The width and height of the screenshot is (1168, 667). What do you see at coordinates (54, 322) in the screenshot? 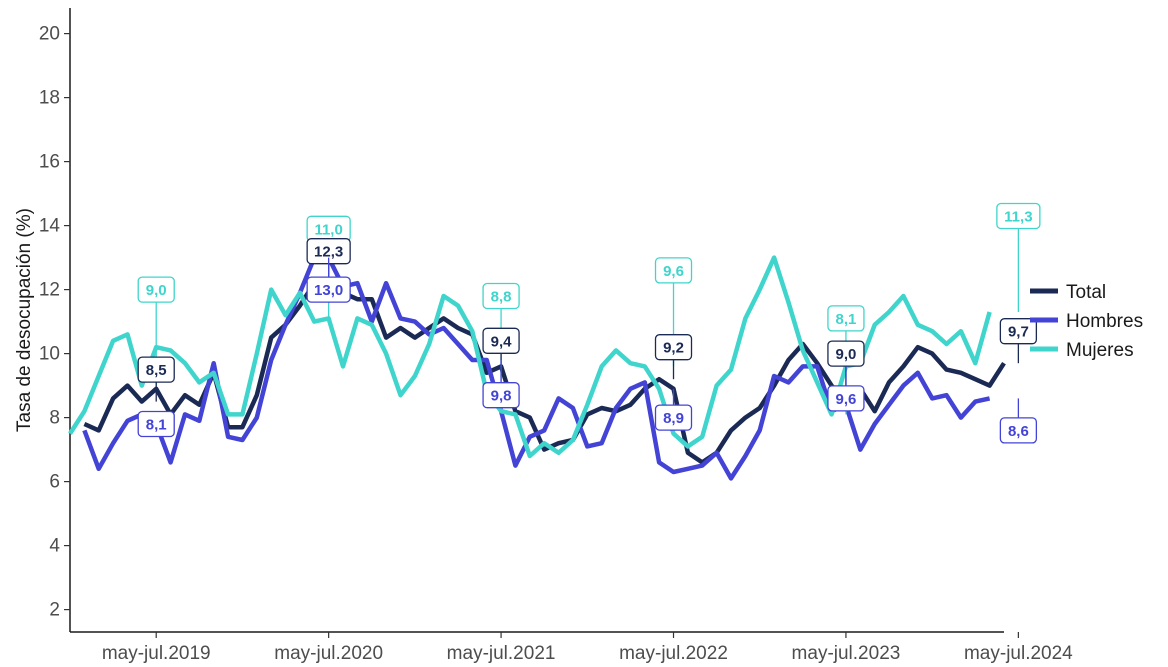
I see `y-axis-ticks: 2 4 6 8 10 12 14 16 18 20` at bounding box center [54, 322].